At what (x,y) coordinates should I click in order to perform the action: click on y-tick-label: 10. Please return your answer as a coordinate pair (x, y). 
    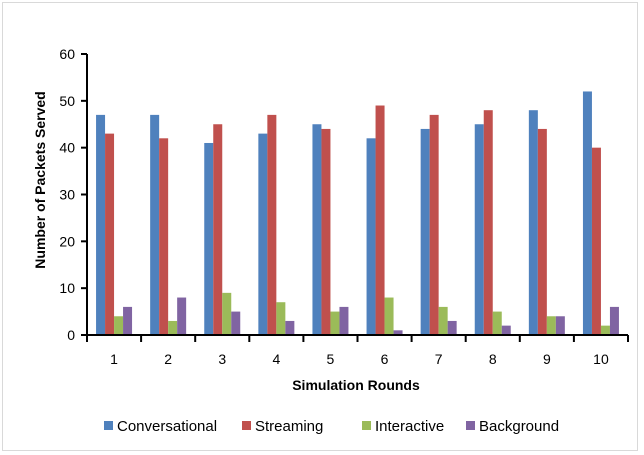
    Looking at the image, I should click on (67, 288).